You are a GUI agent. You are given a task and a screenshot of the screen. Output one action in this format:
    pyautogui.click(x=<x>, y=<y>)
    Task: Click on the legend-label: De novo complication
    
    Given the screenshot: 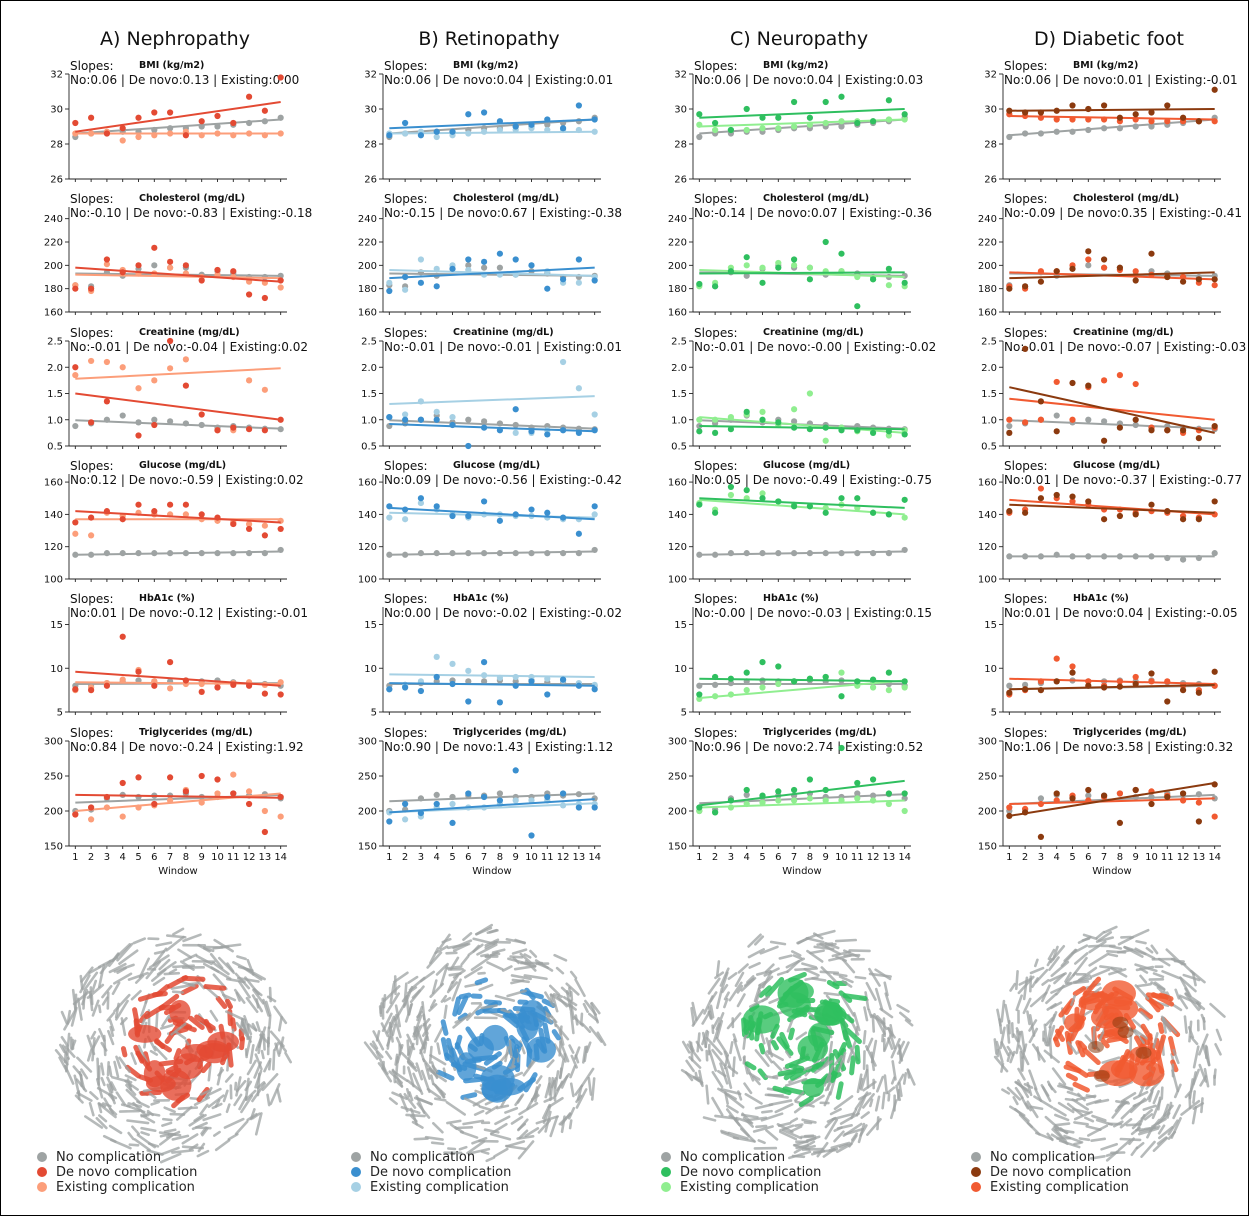 What is the action you would take?
    pyautogui.click(x=126, y=1172)
    